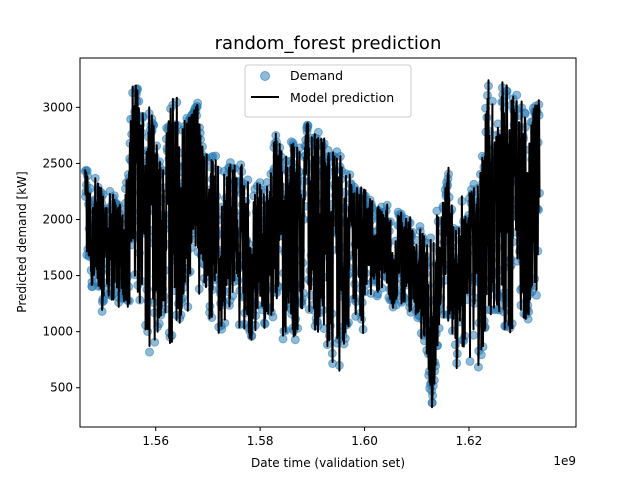  I want to click on legend: Demand Model prediction, so click(328, 91).